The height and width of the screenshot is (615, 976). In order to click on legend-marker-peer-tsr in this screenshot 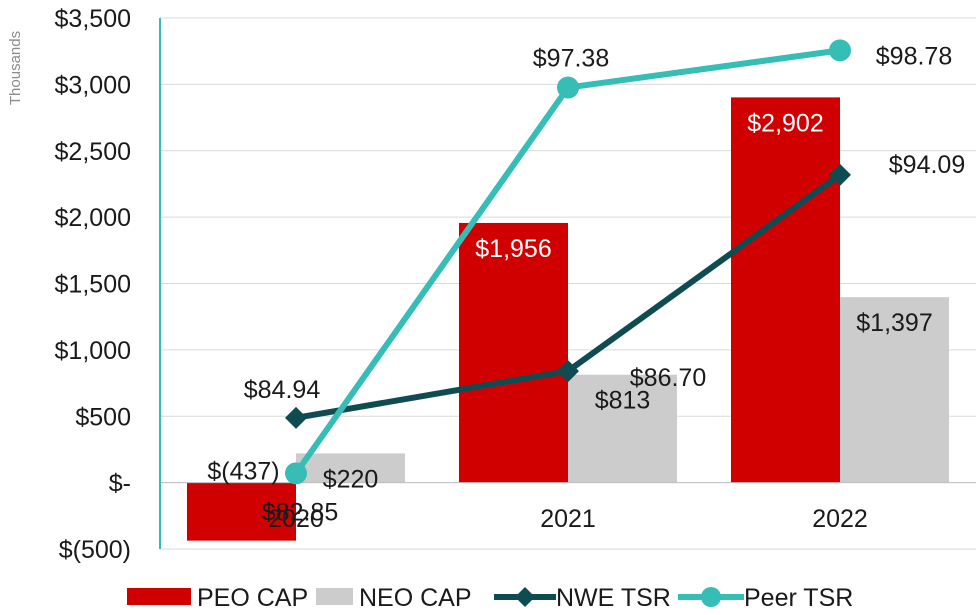, I will do `click(711, 597)`.